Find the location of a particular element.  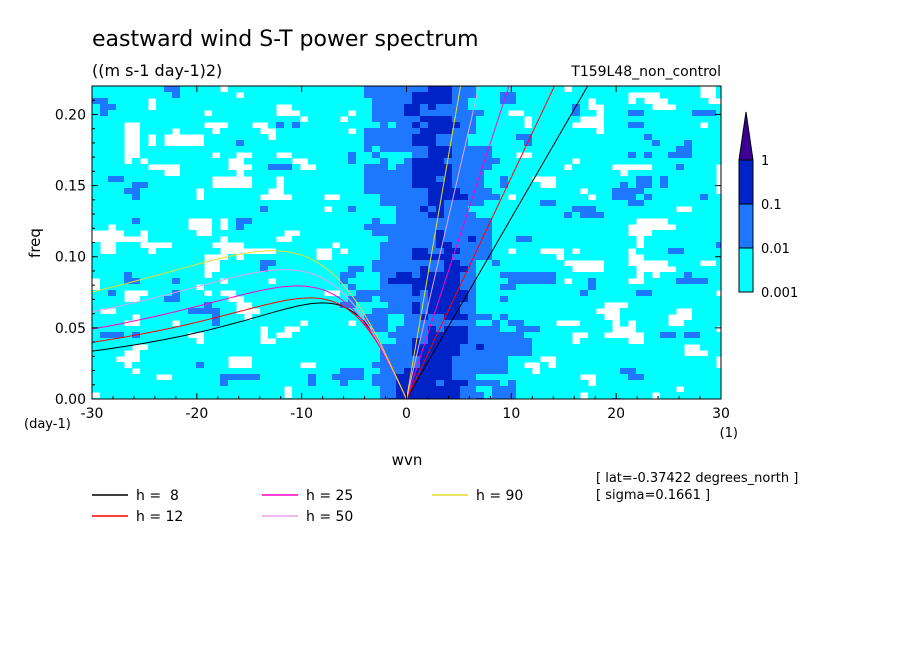

x-tick-label: 0 is located at coordinates (406, 414).